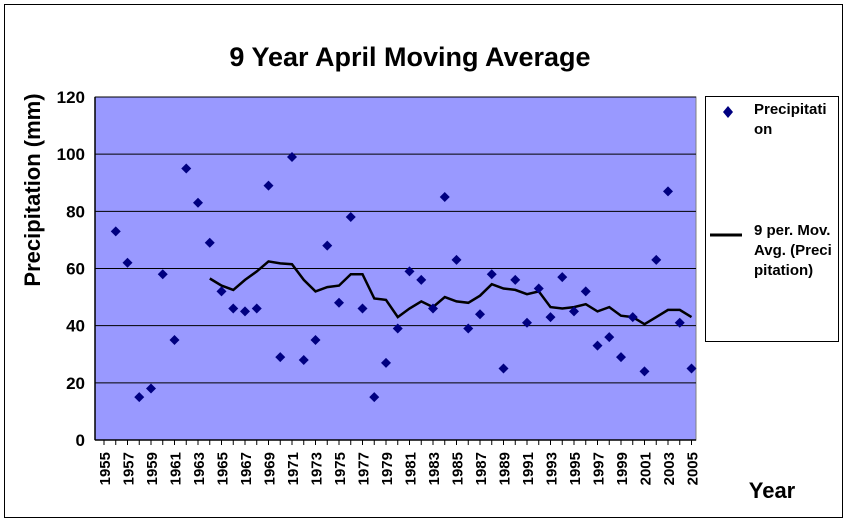 This screenshot has width=848, height=523. I want to click on x-tick-label: 1993, so click(552, 468).